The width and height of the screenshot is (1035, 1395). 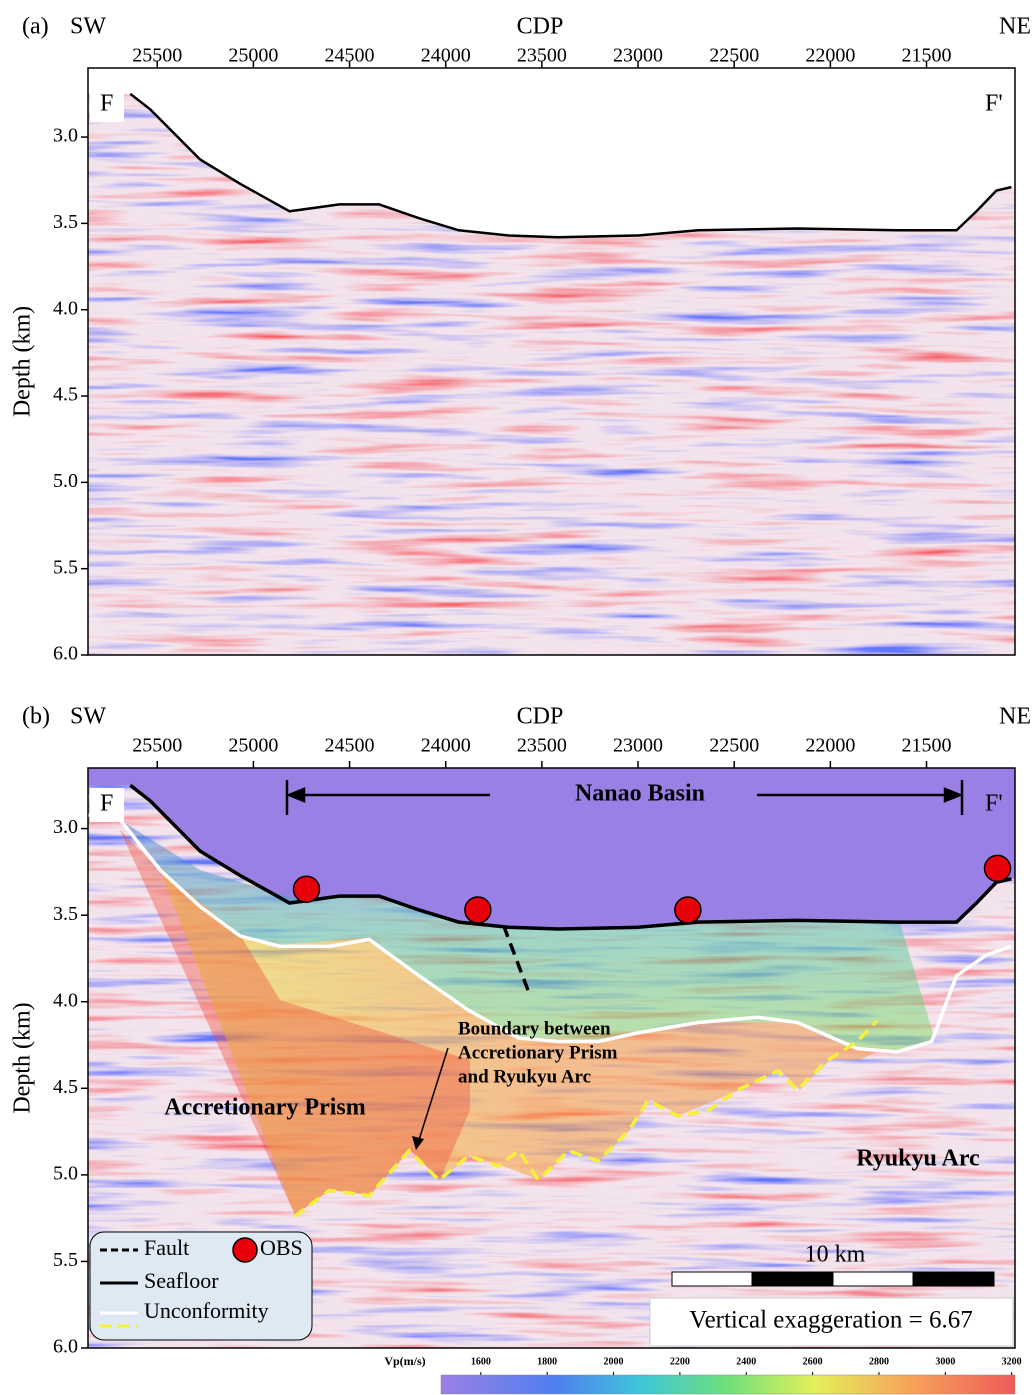 I want to click on water-column, so click(x=551, y=153).